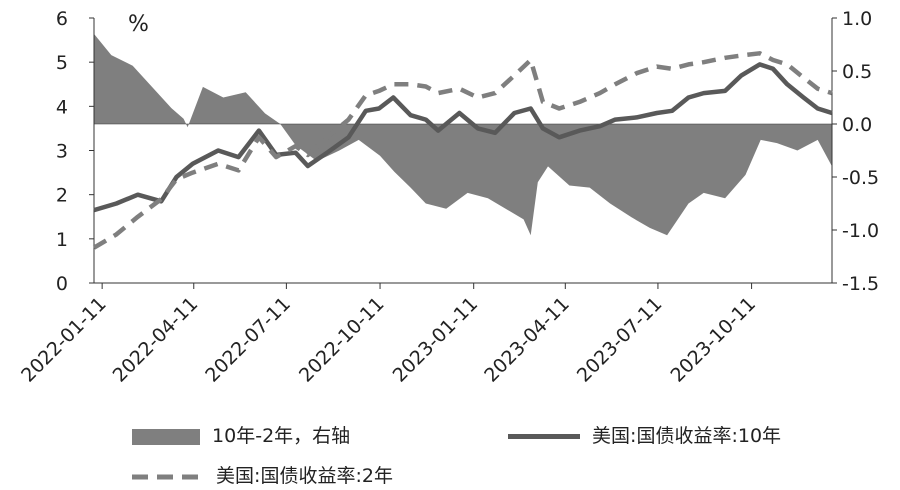  Describe the element at coordinates (544, 436) in the screenshot. I see `legend-solid-swatch` at that location.